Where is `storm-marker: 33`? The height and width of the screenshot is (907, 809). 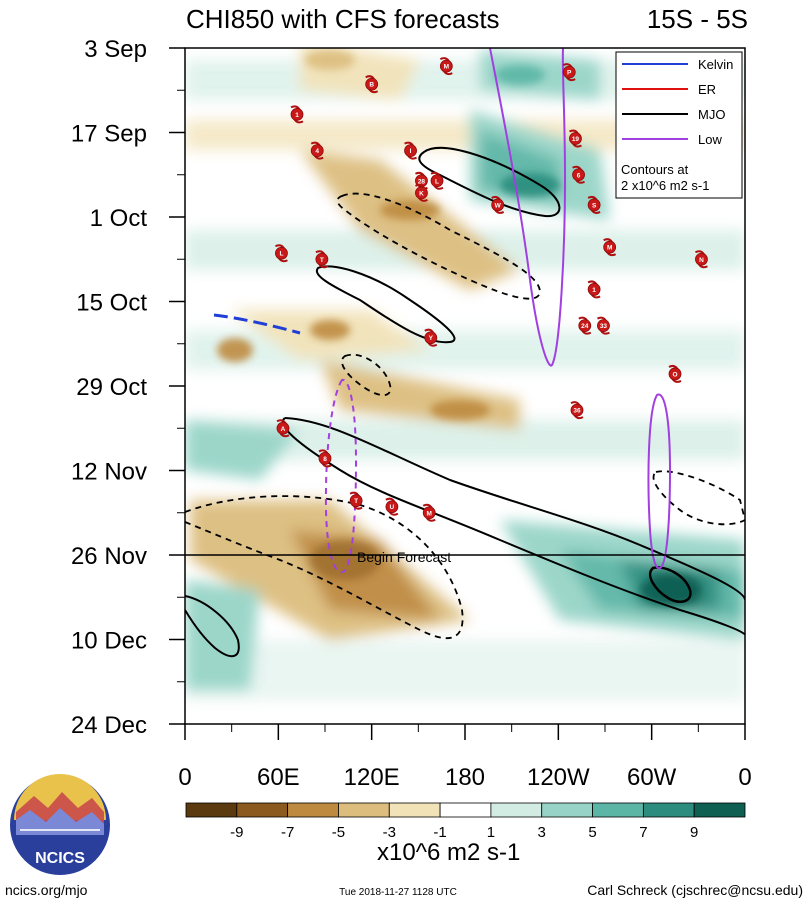
storm-marker: 33 is located at coordinates (603, 325).